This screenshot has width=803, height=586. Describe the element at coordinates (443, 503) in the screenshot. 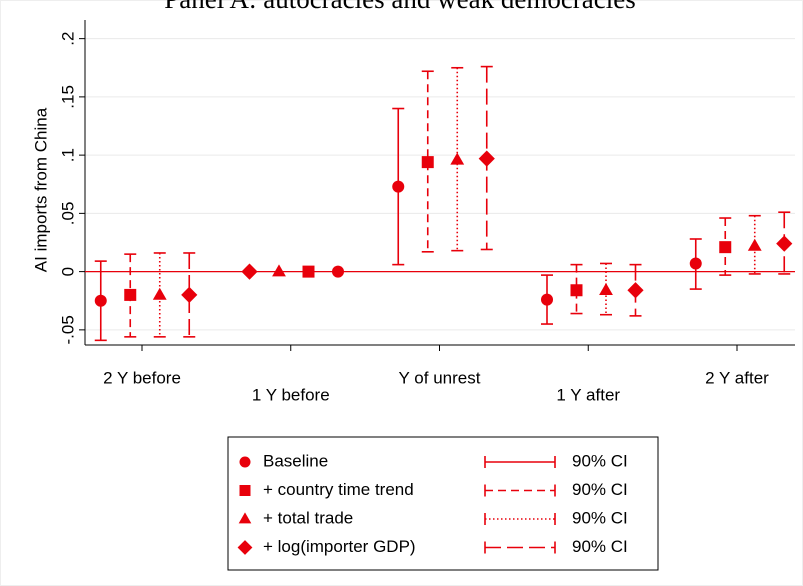

I see `legend-box` at that location.